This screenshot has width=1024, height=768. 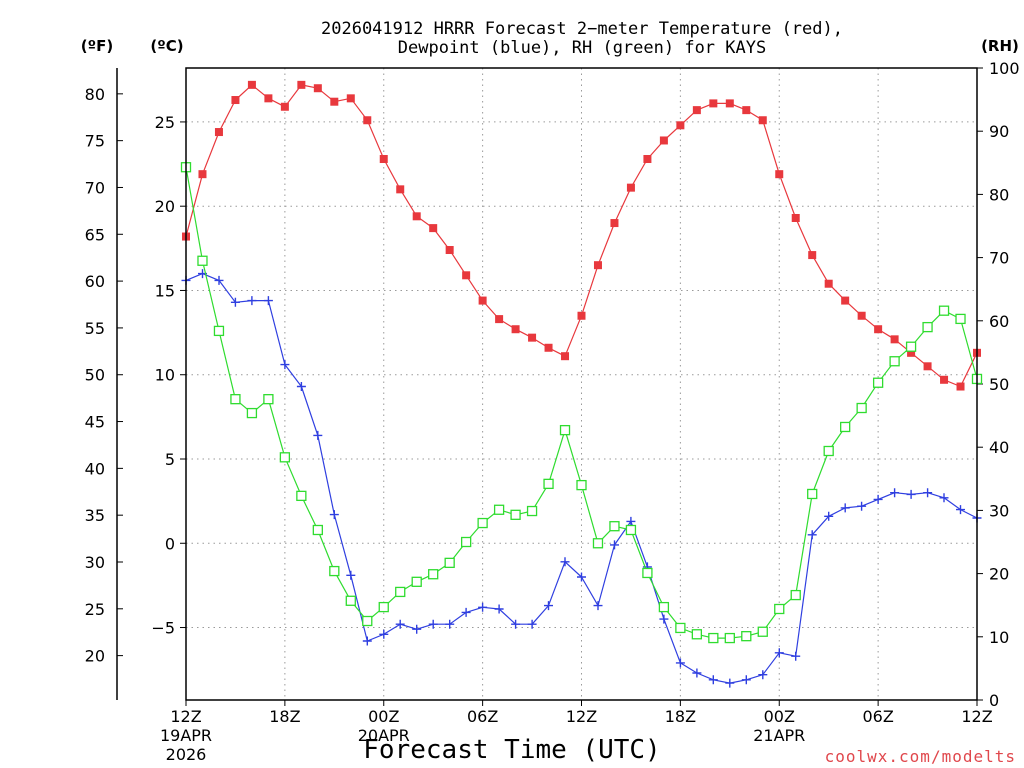 What do you see at coordinates (999, 447) in the screenshot?
I see `rh-tick-label: 40` at bounding box center [999, 447].